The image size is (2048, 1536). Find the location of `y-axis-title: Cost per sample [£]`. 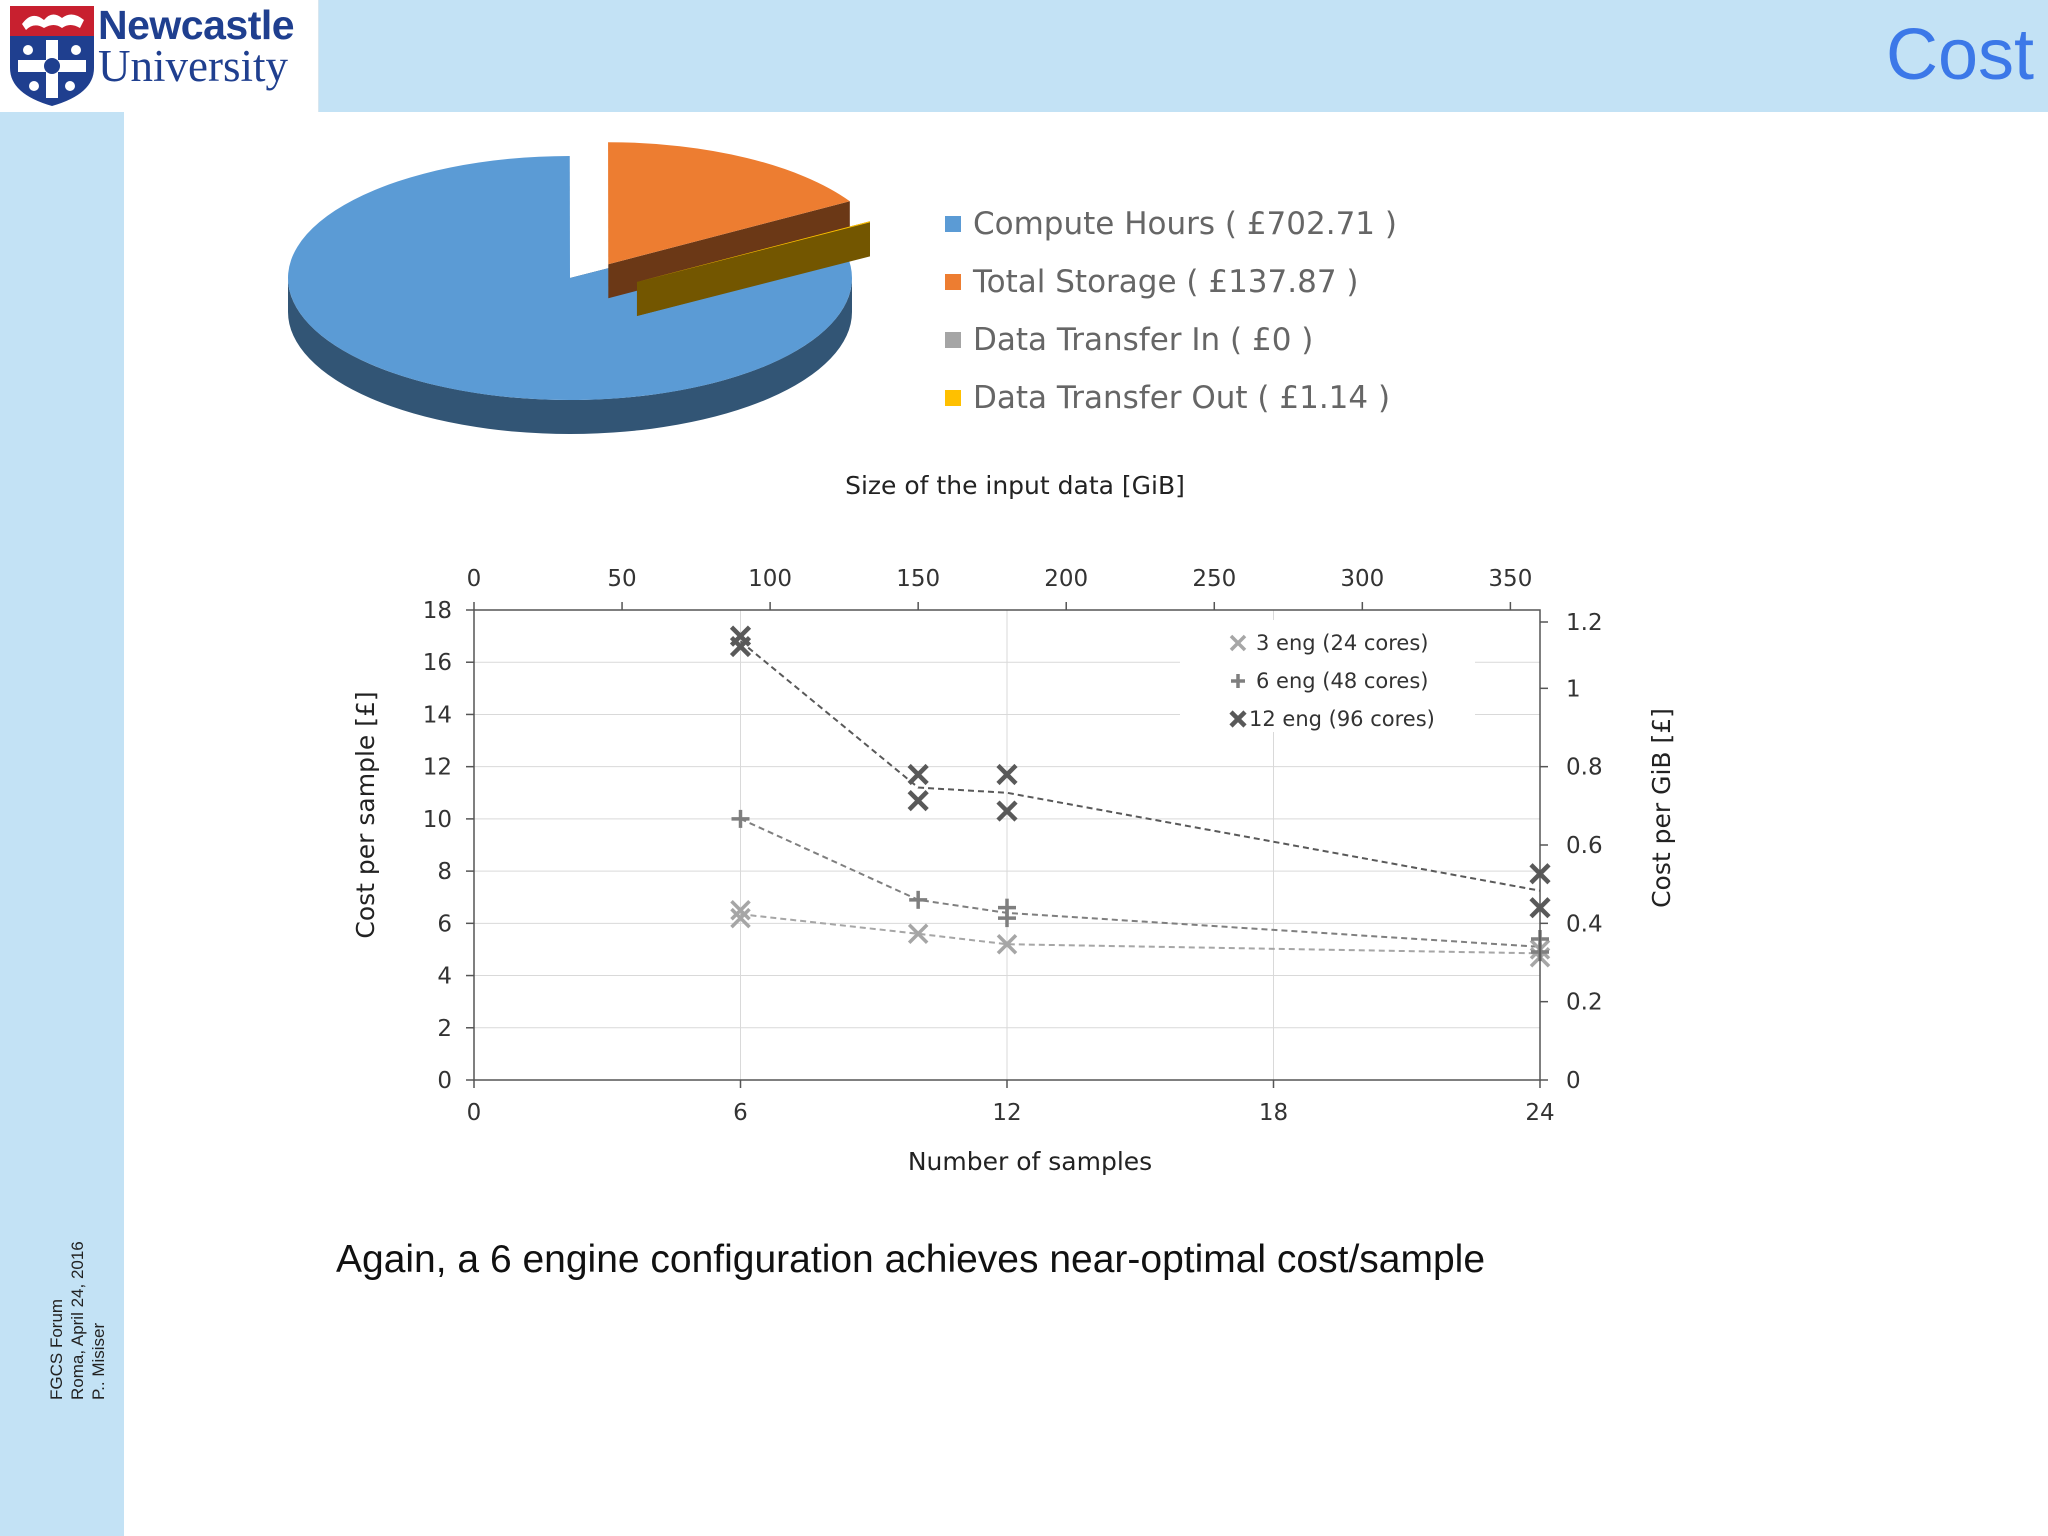

y-axis-title: Cost per sample [£] is located at coordinates (365, 814).